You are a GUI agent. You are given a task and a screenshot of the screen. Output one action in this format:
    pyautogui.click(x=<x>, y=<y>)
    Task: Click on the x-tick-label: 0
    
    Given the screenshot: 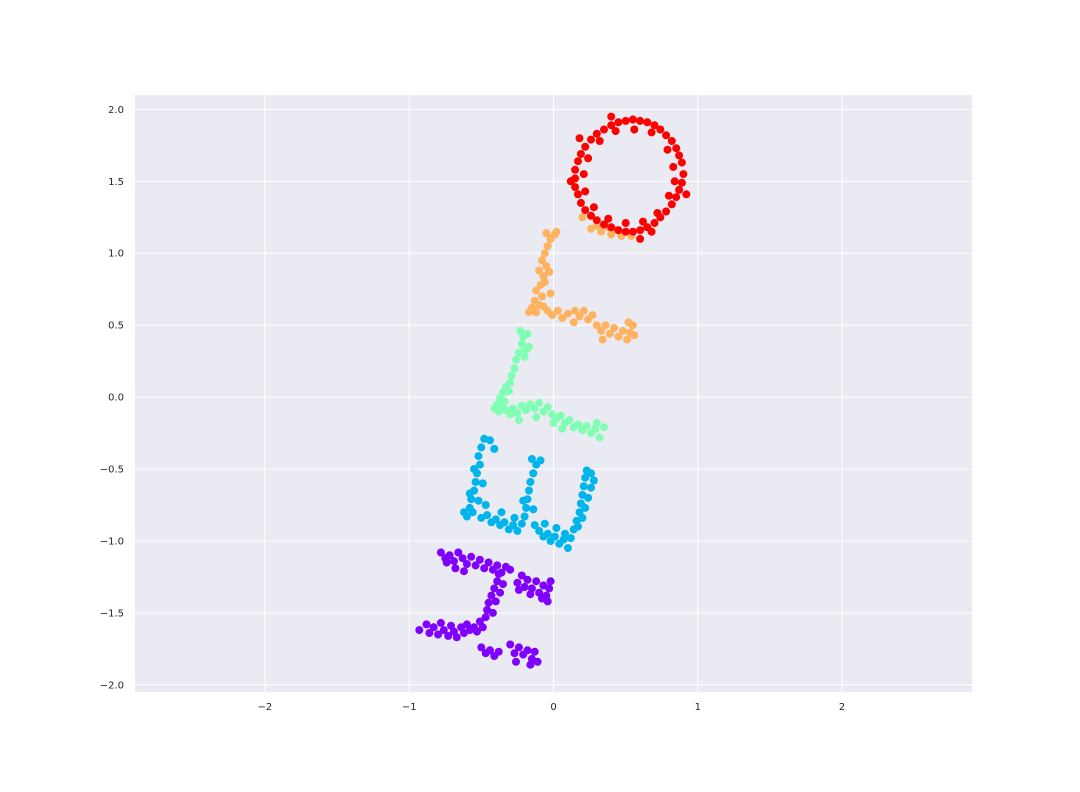 What is the action you would take?
    pyautogui.click(x=553, y=707)
    